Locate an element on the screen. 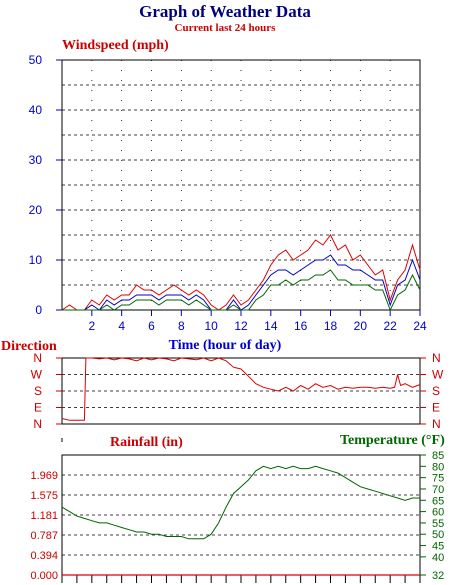 The width and height of the screenshot is (461, 585). direction-plot-area is located at coordinates (241, 391).